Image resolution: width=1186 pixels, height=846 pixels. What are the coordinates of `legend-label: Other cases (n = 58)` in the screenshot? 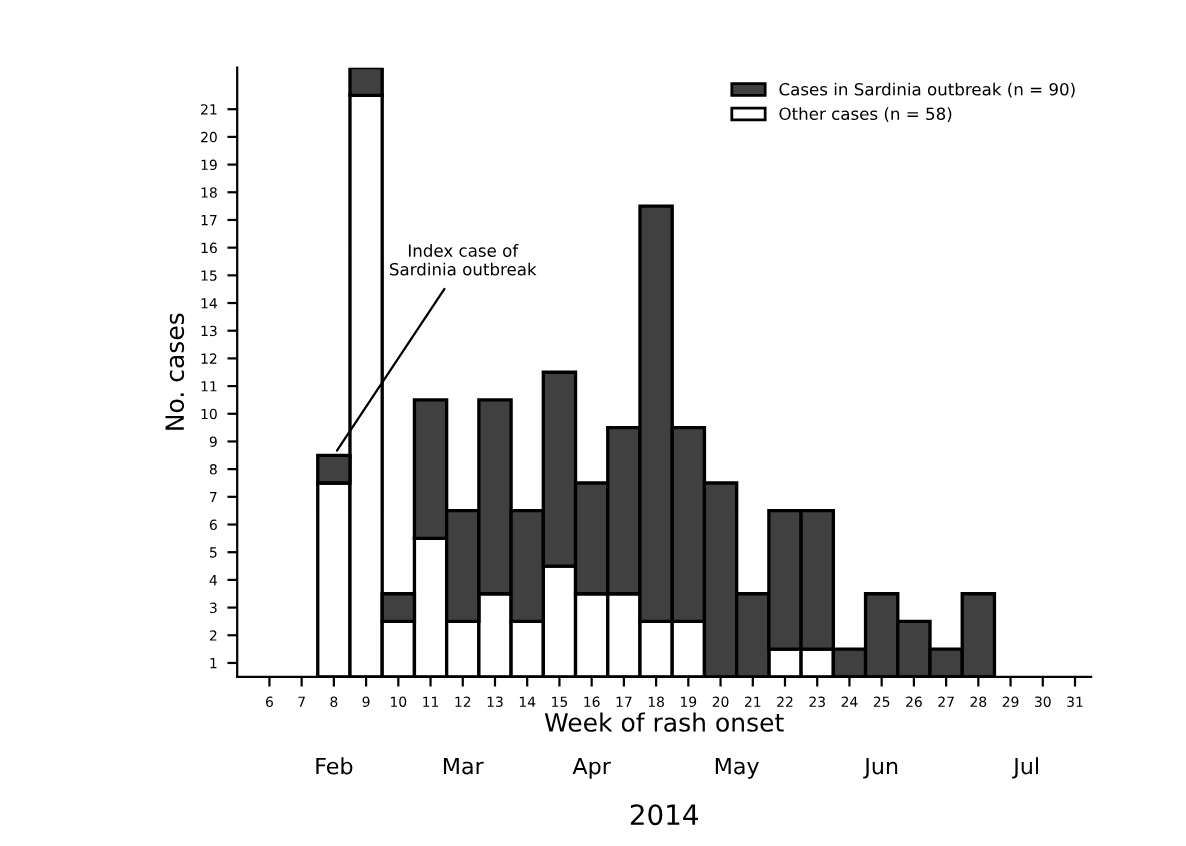 It's located at (865, 115).